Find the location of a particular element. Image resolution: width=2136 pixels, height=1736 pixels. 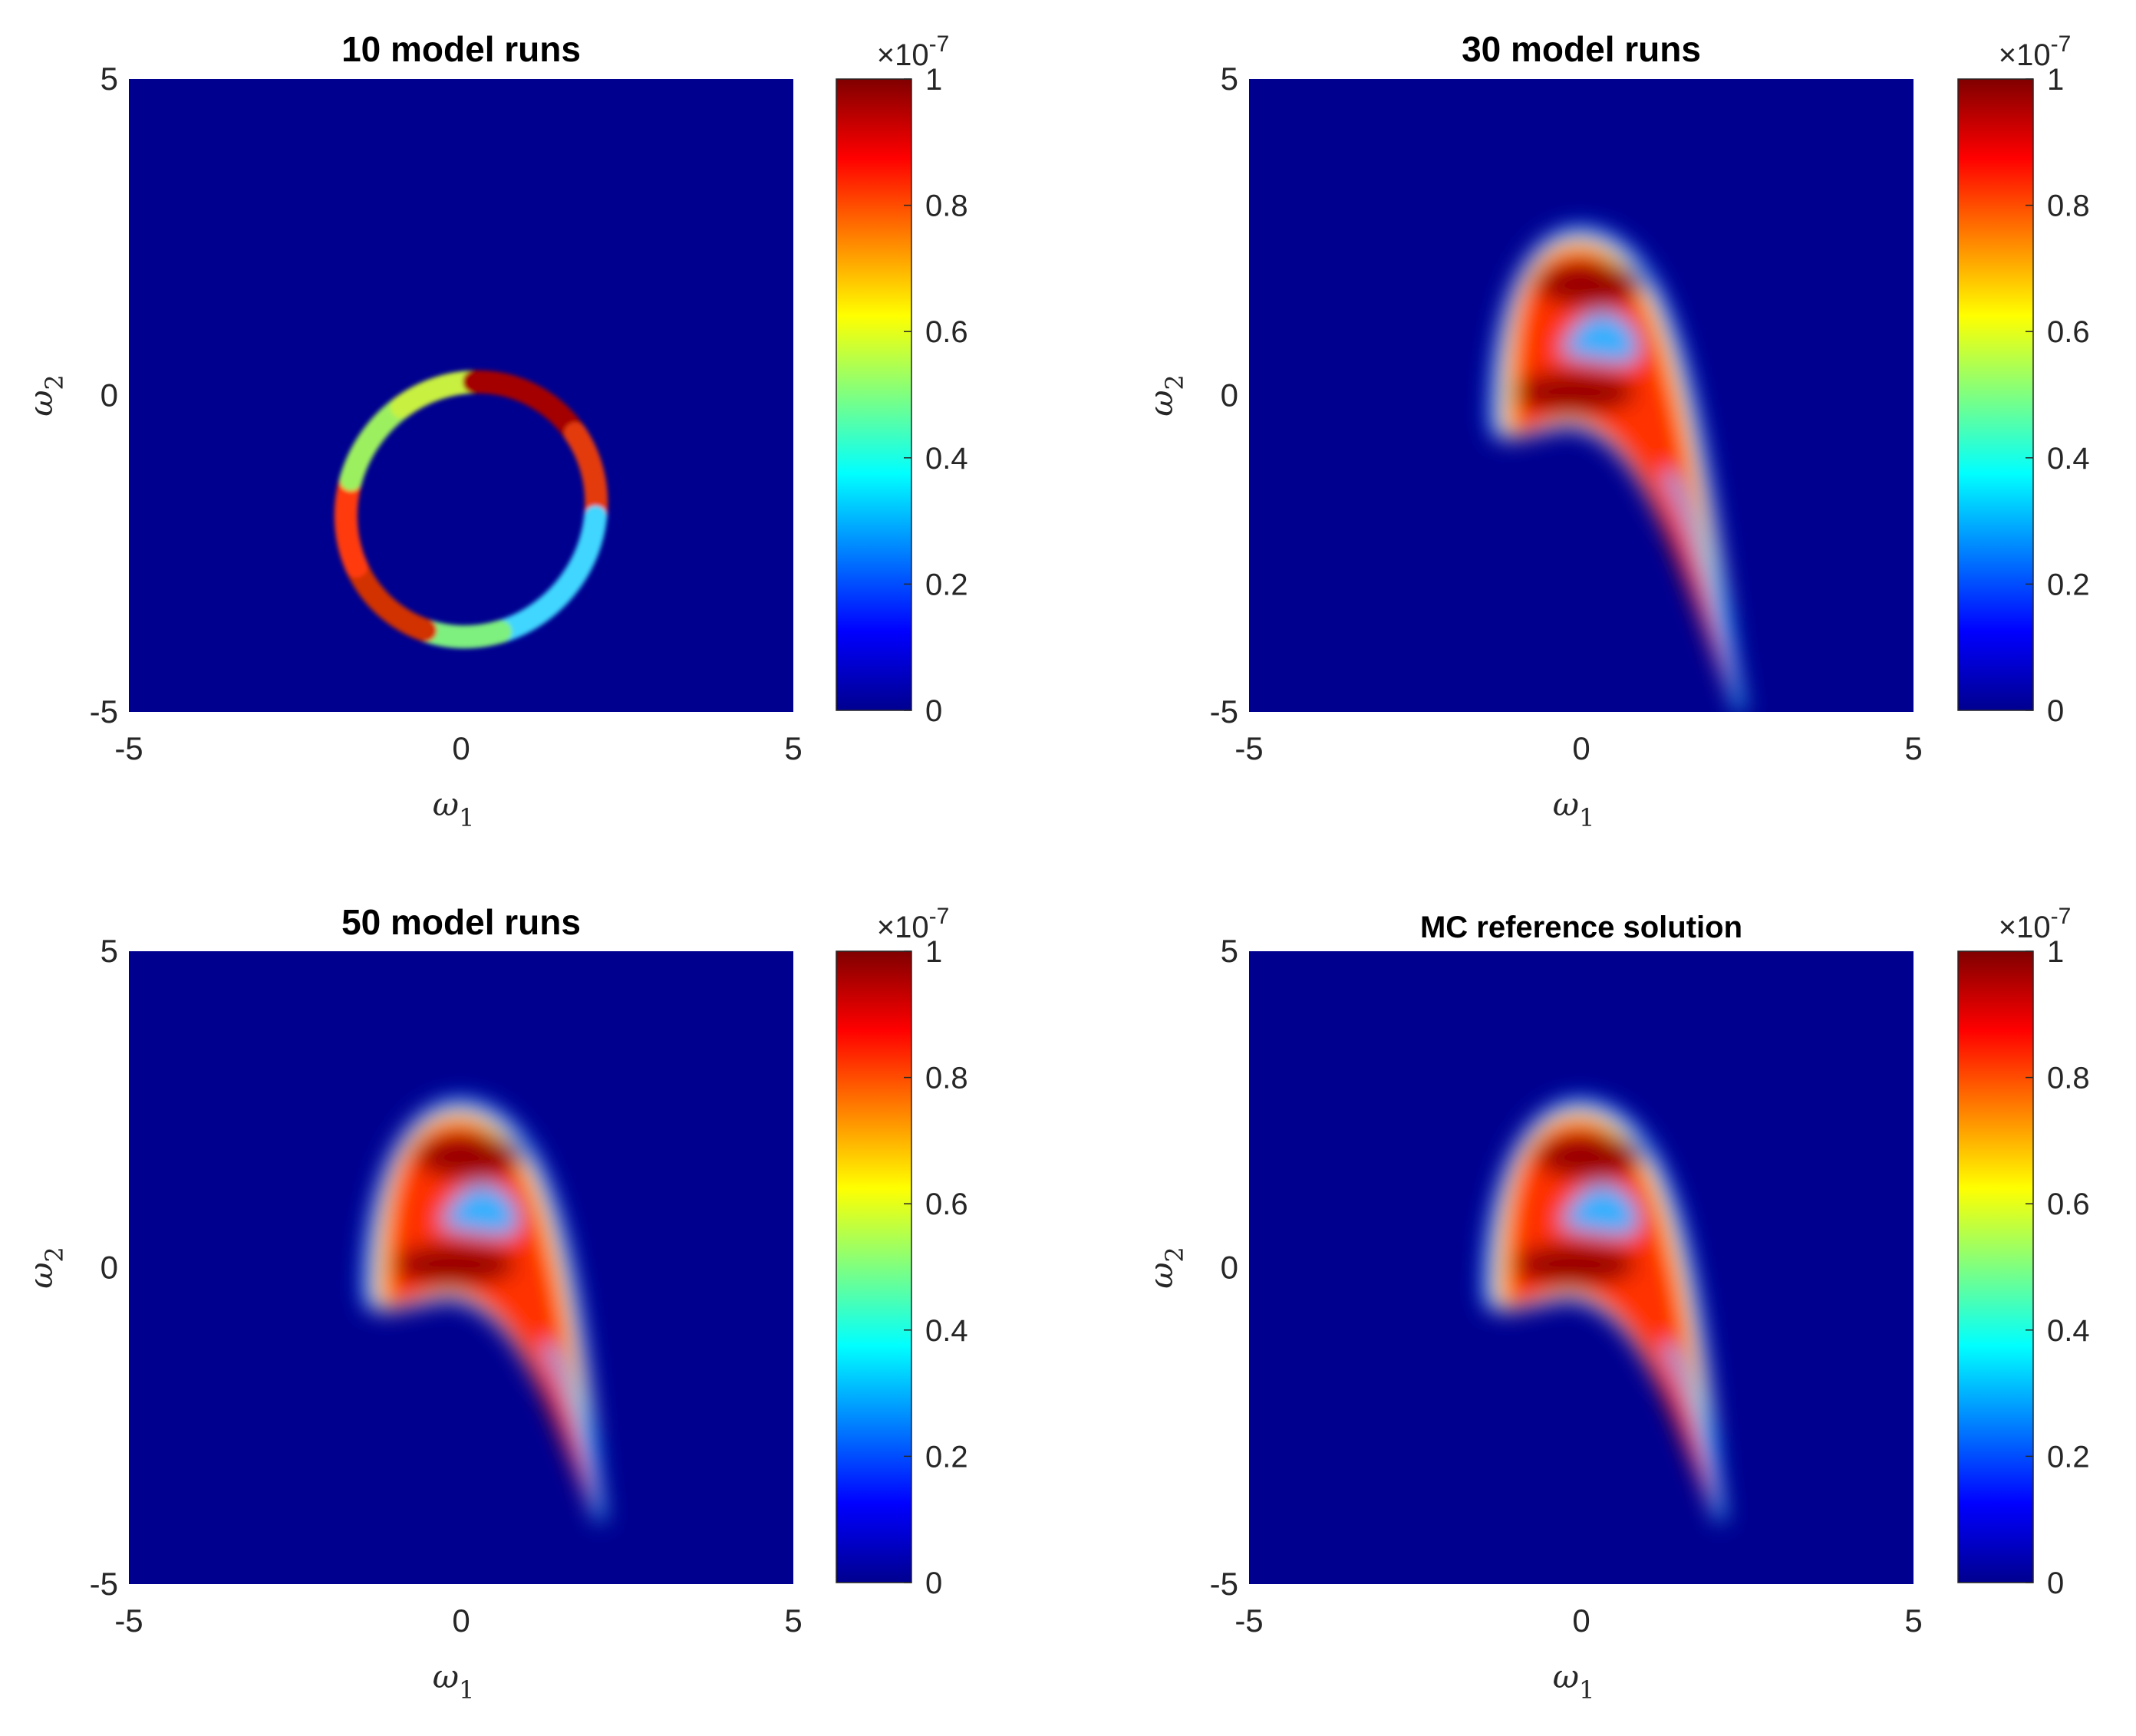

panel-title: 10 model runs is located at coordinates (461, 49).